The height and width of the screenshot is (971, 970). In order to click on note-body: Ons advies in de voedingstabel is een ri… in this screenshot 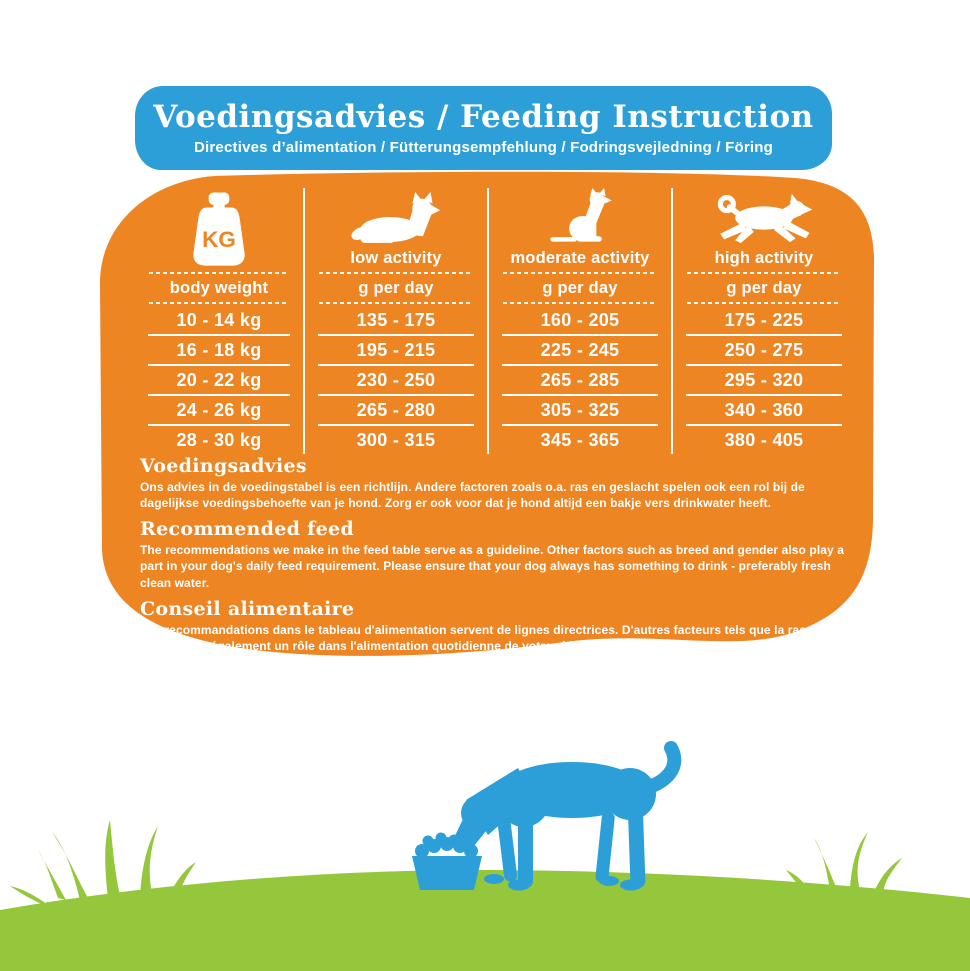, I will do `click(472, 495)`.